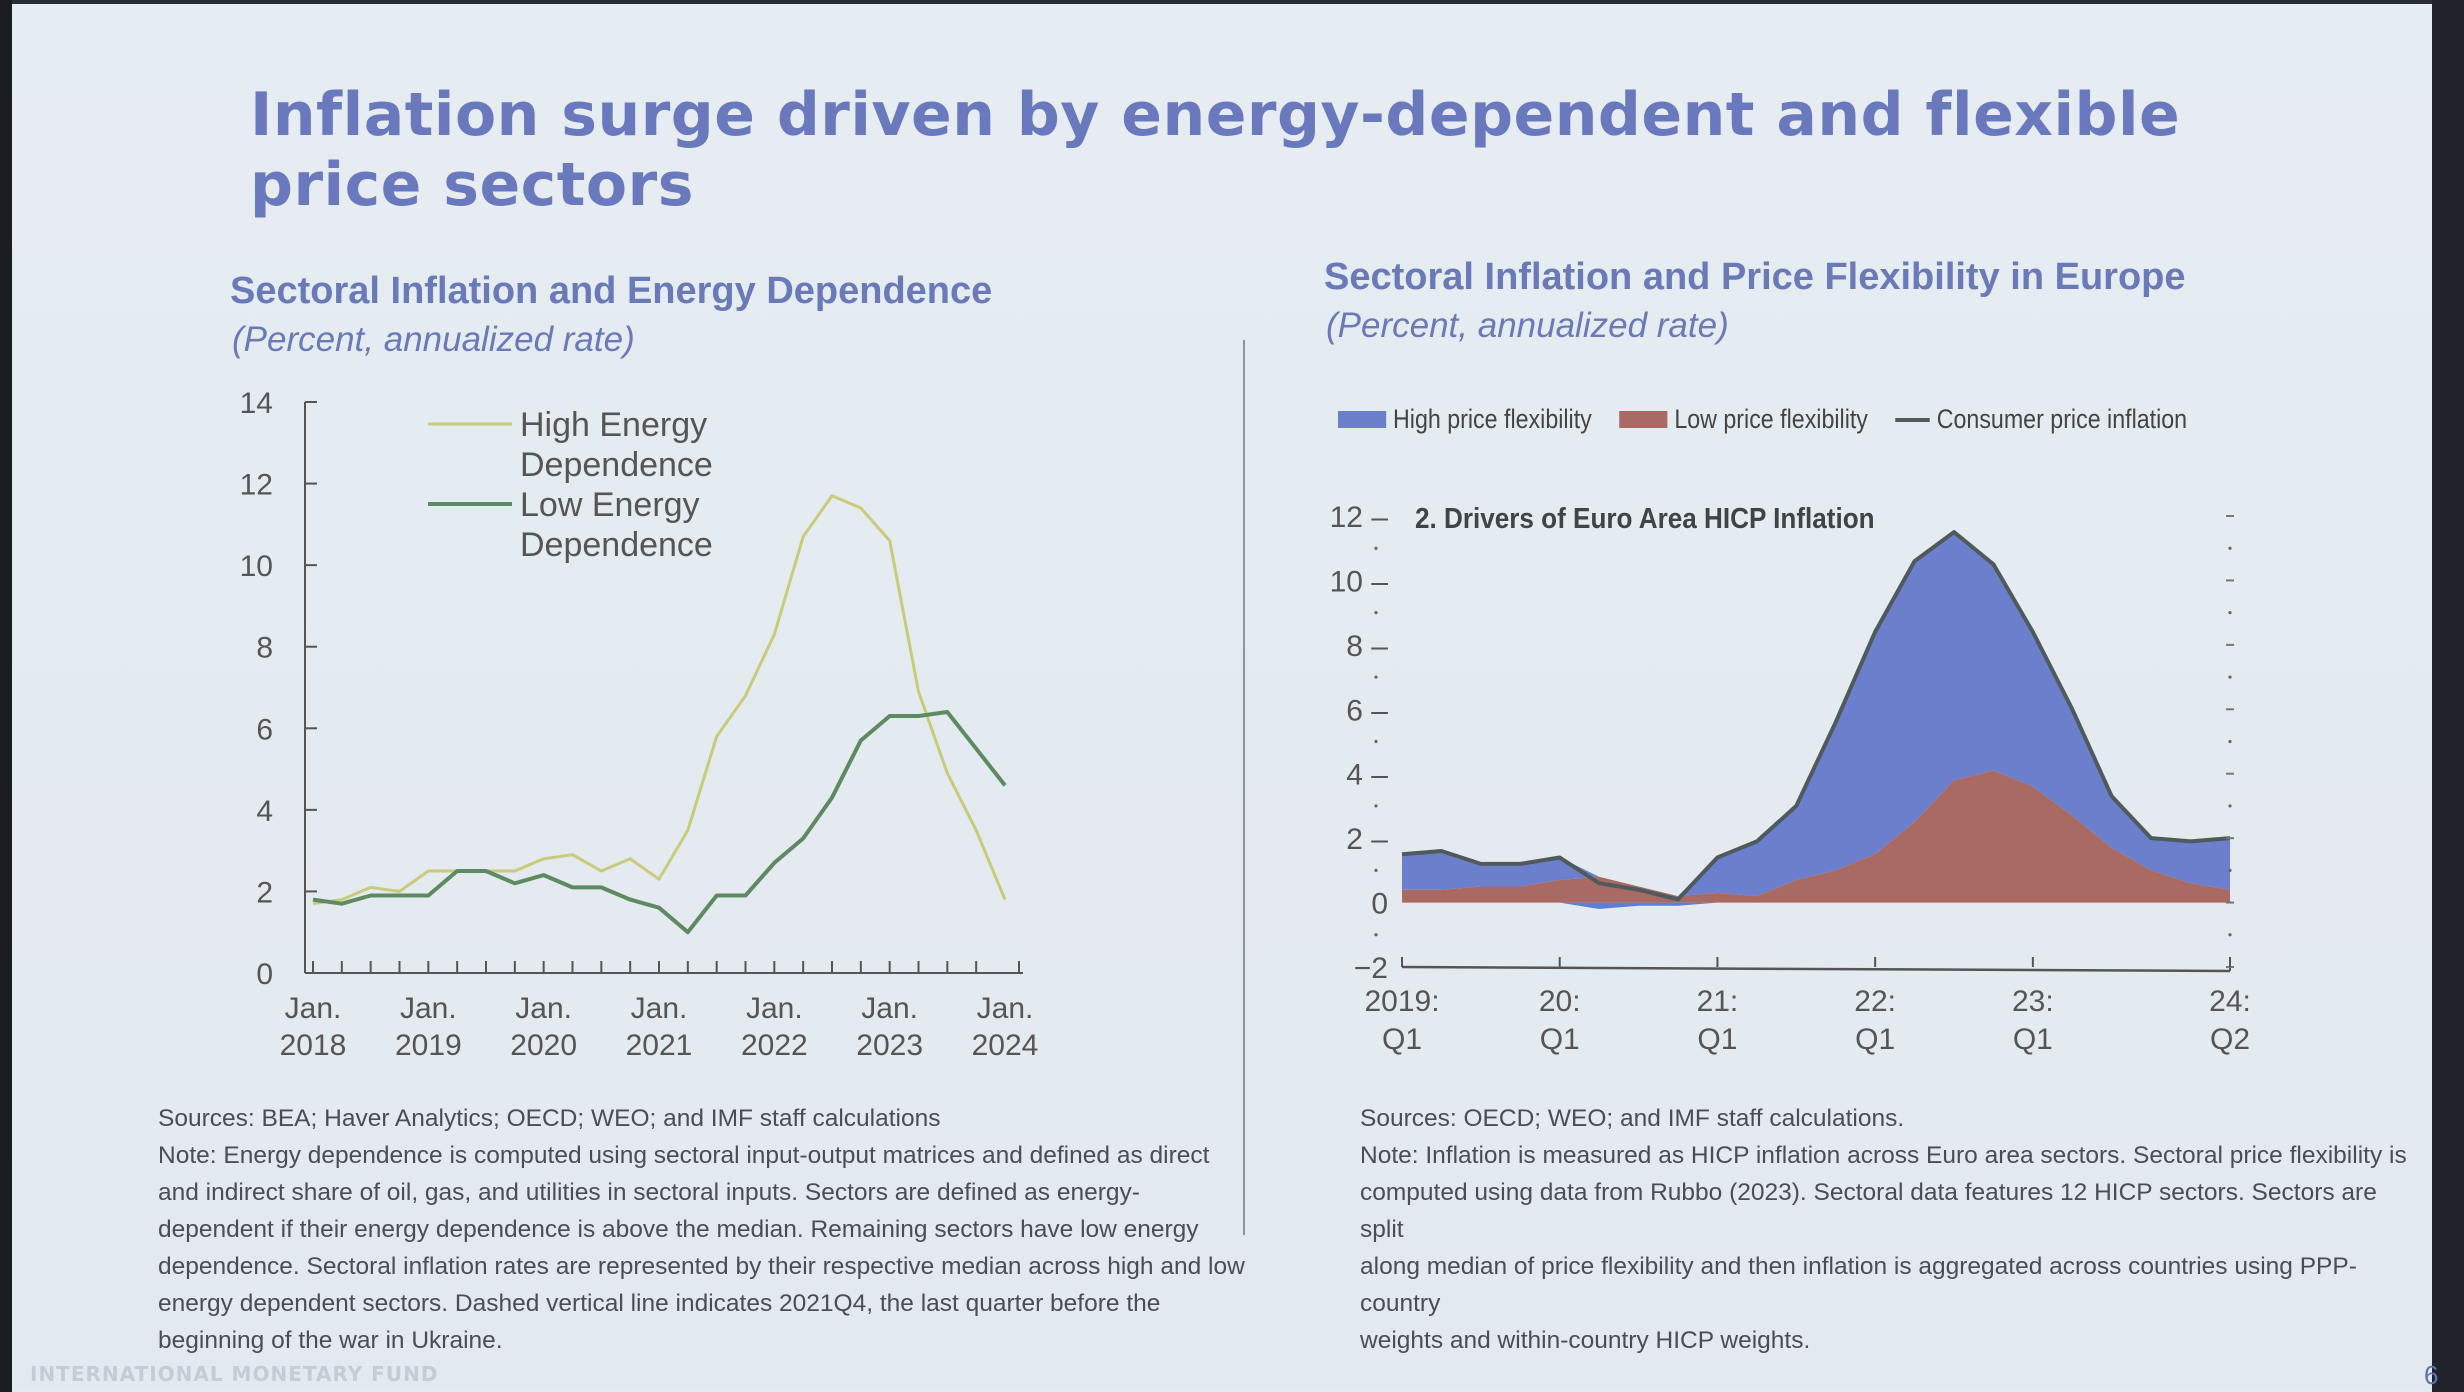  What do you see at coordinates (1527, 325) in the screenshot?
I see `right-chart-subtitle: (Percent, annualized rate)` at bounding box center [1527, 325].